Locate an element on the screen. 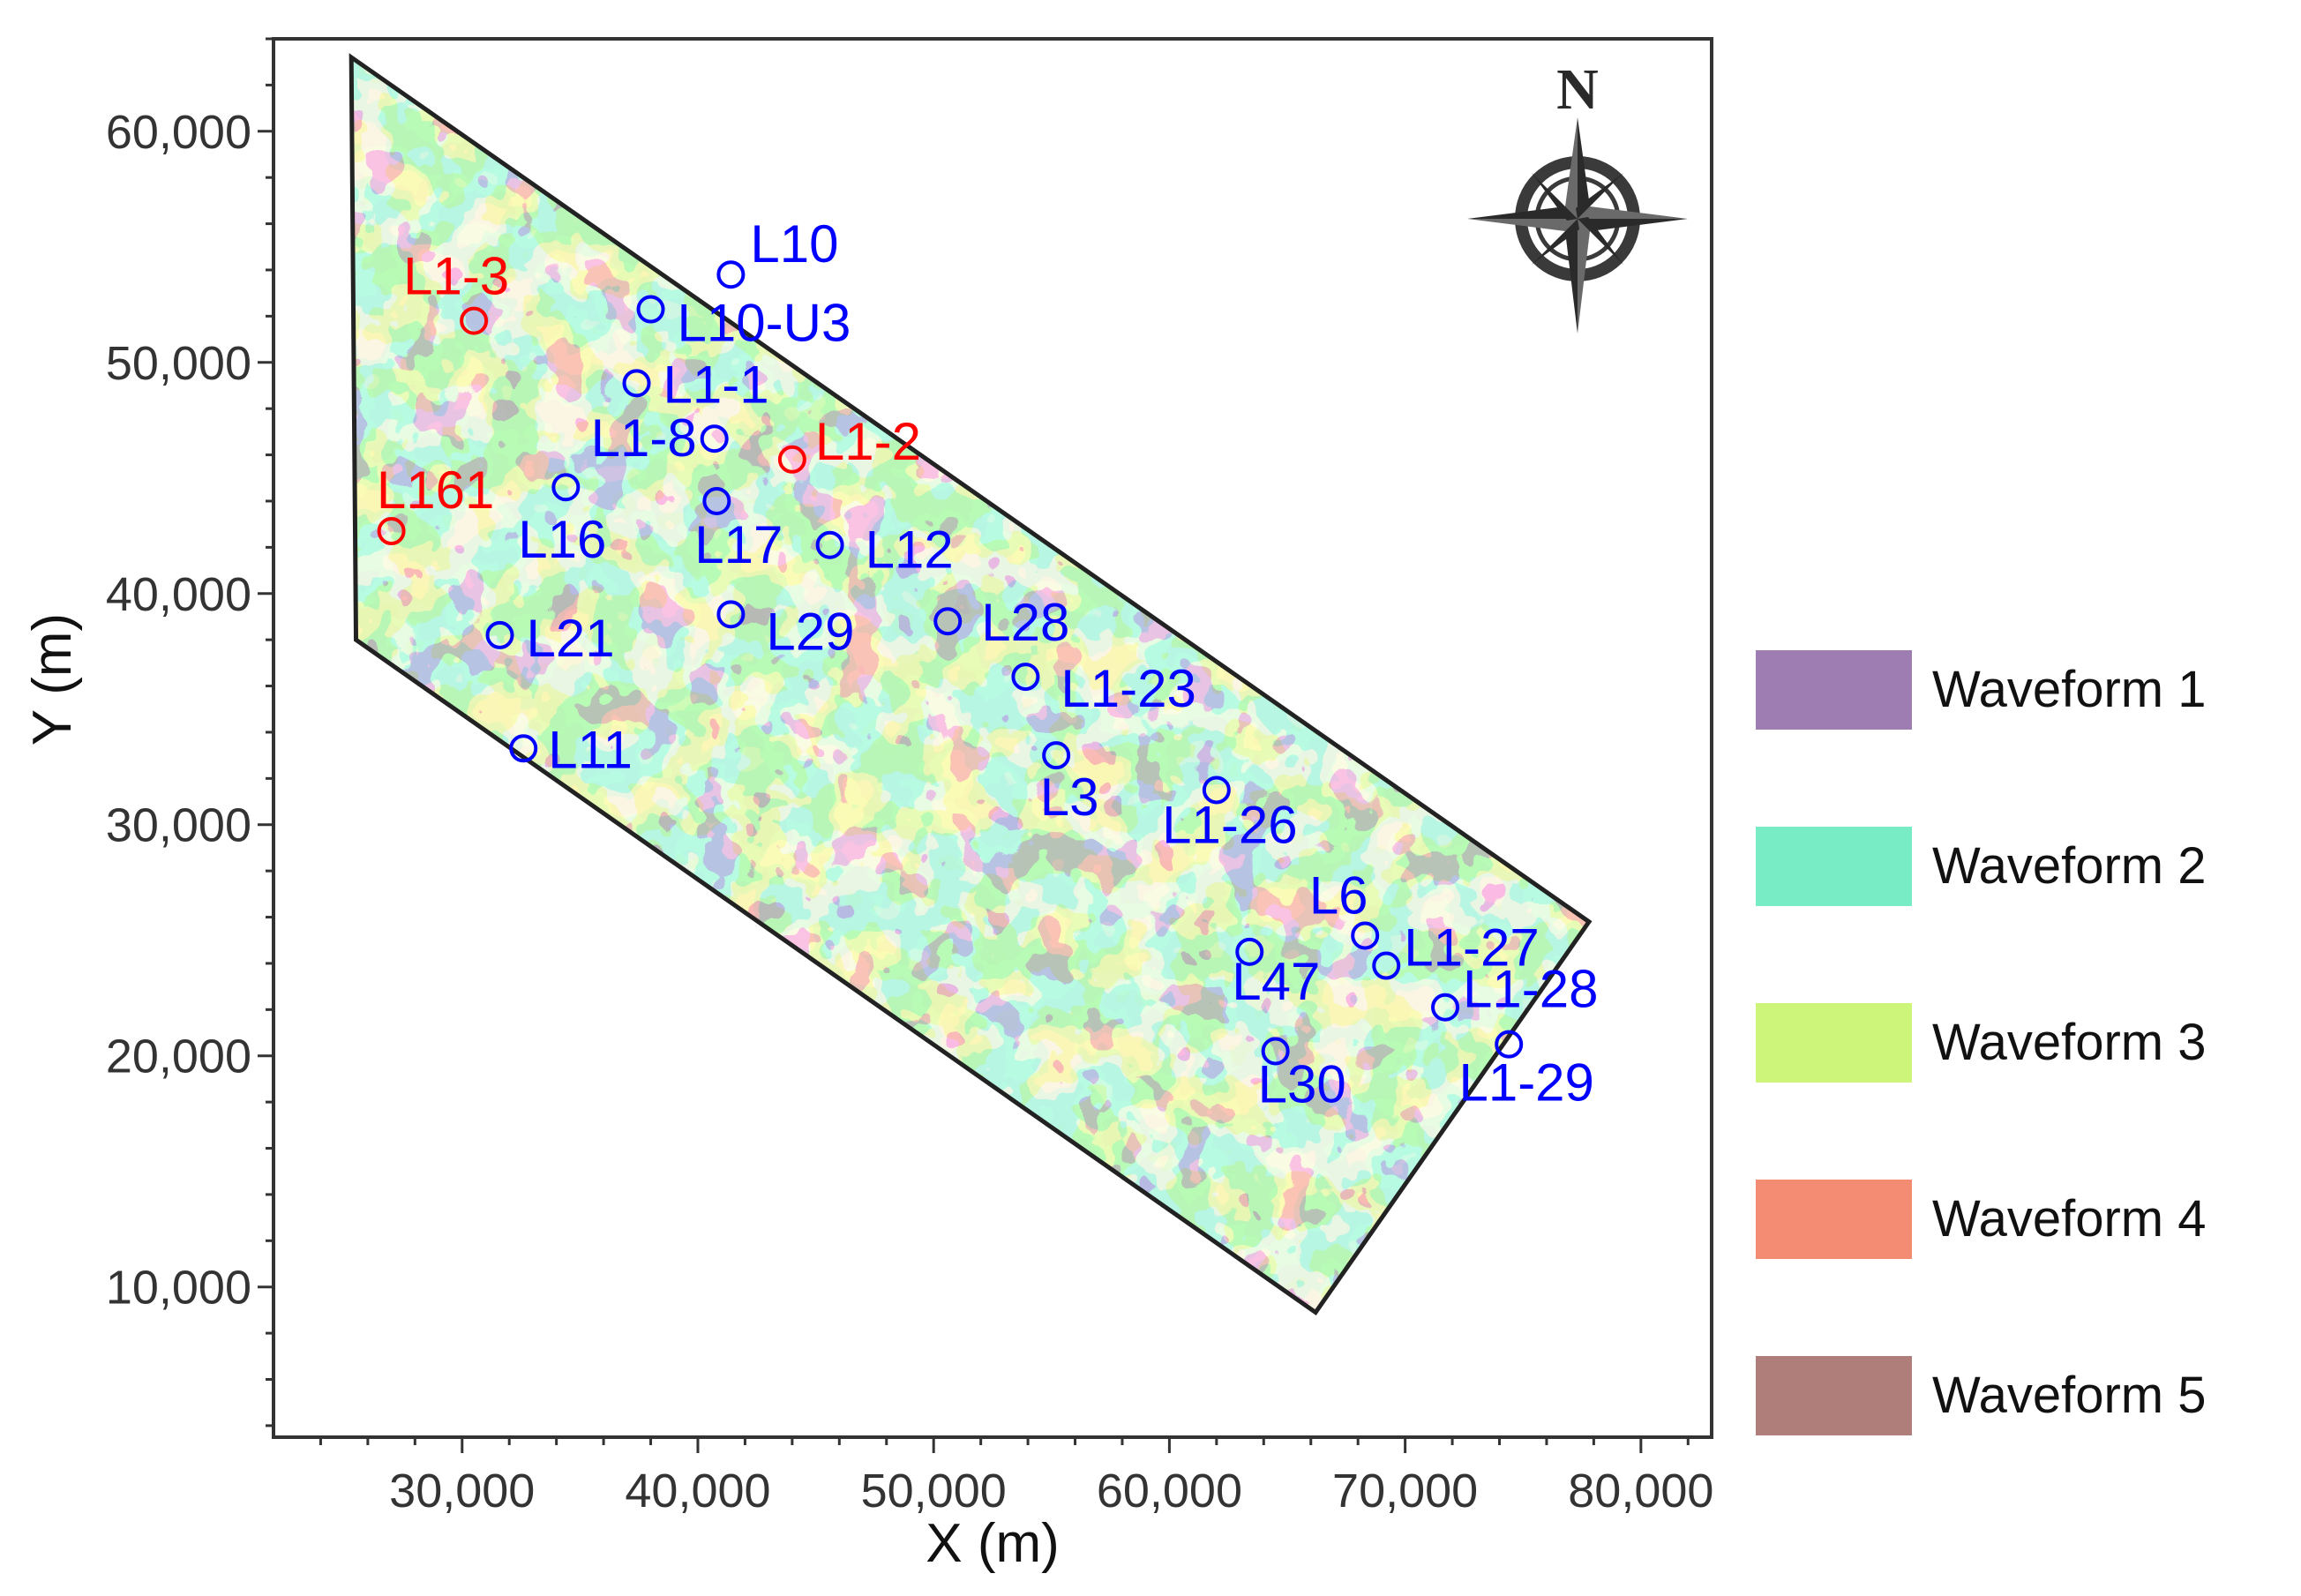  well-label: L1-8 is located at coordinates (644, 438).